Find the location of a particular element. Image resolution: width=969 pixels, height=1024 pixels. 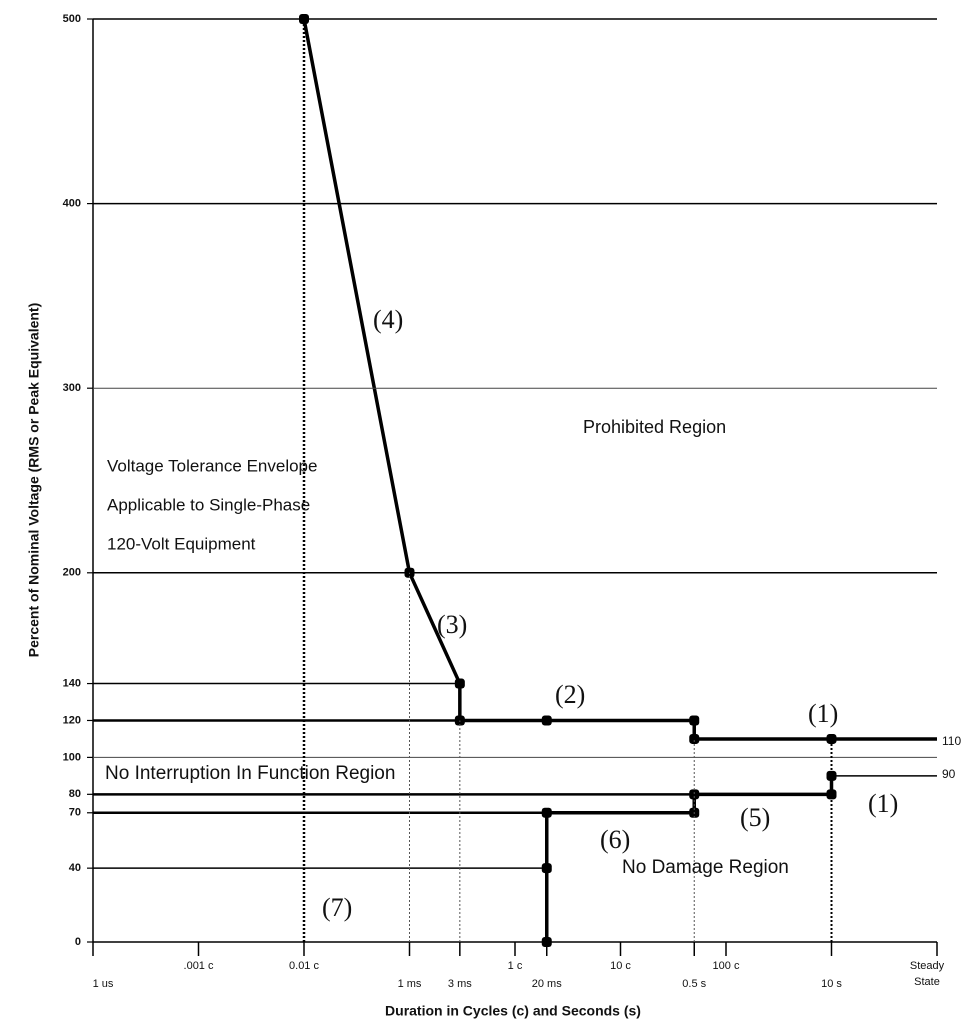

annotation: (3) is located at coordinates (452, 624).